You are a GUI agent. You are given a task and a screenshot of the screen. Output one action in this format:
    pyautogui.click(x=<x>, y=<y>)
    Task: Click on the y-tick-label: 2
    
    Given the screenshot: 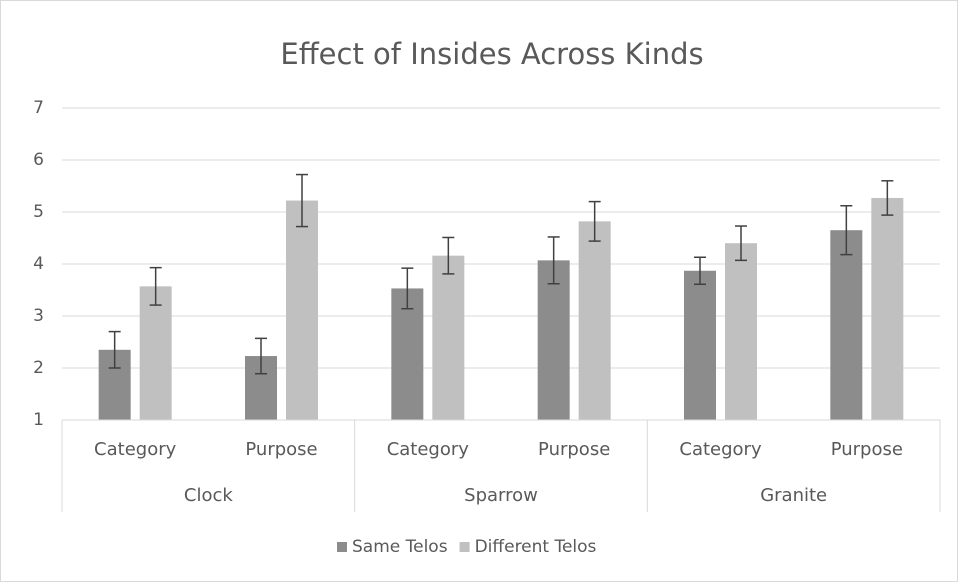 What is the action you would take?
    pyautogui.click(x=38, y=368)
    